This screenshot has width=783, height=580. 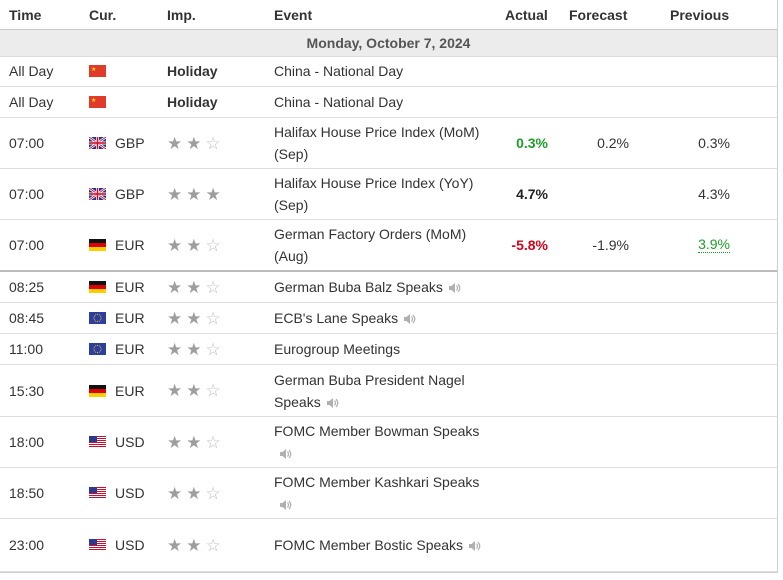 I want to click on event-name: Halifax House Price Index (YoY) (Sep), so click(x=379, y=194).